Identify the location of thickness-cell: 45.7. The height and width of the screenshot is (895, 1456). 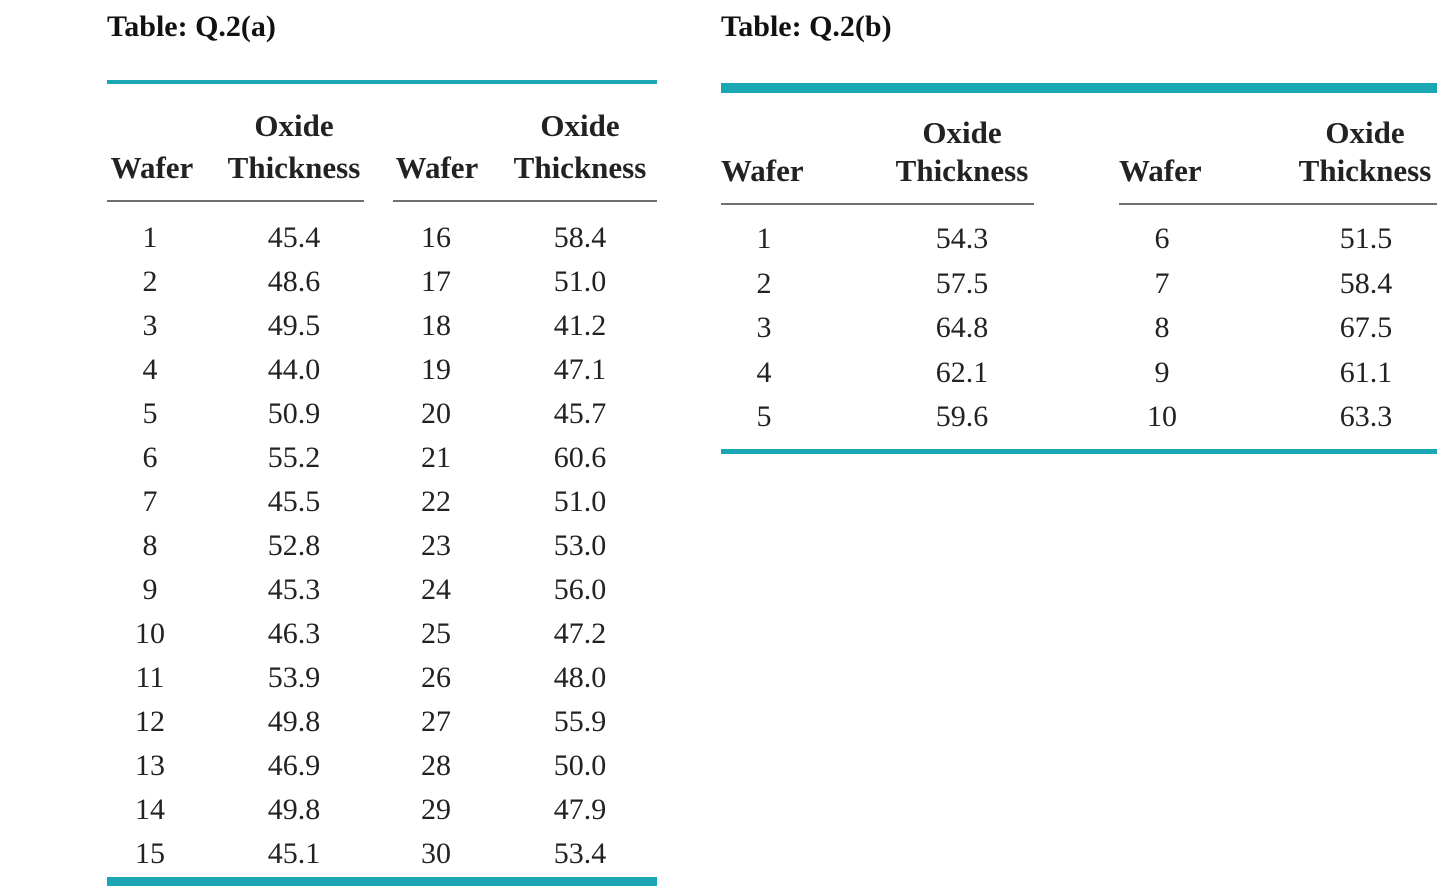
(580, 413).